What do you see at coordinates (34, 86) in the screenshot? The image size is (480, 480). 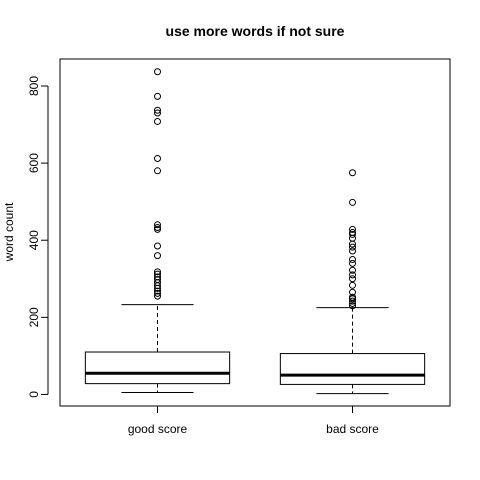 I see `y-tick-label: 800` at bounding box center [34, 86].